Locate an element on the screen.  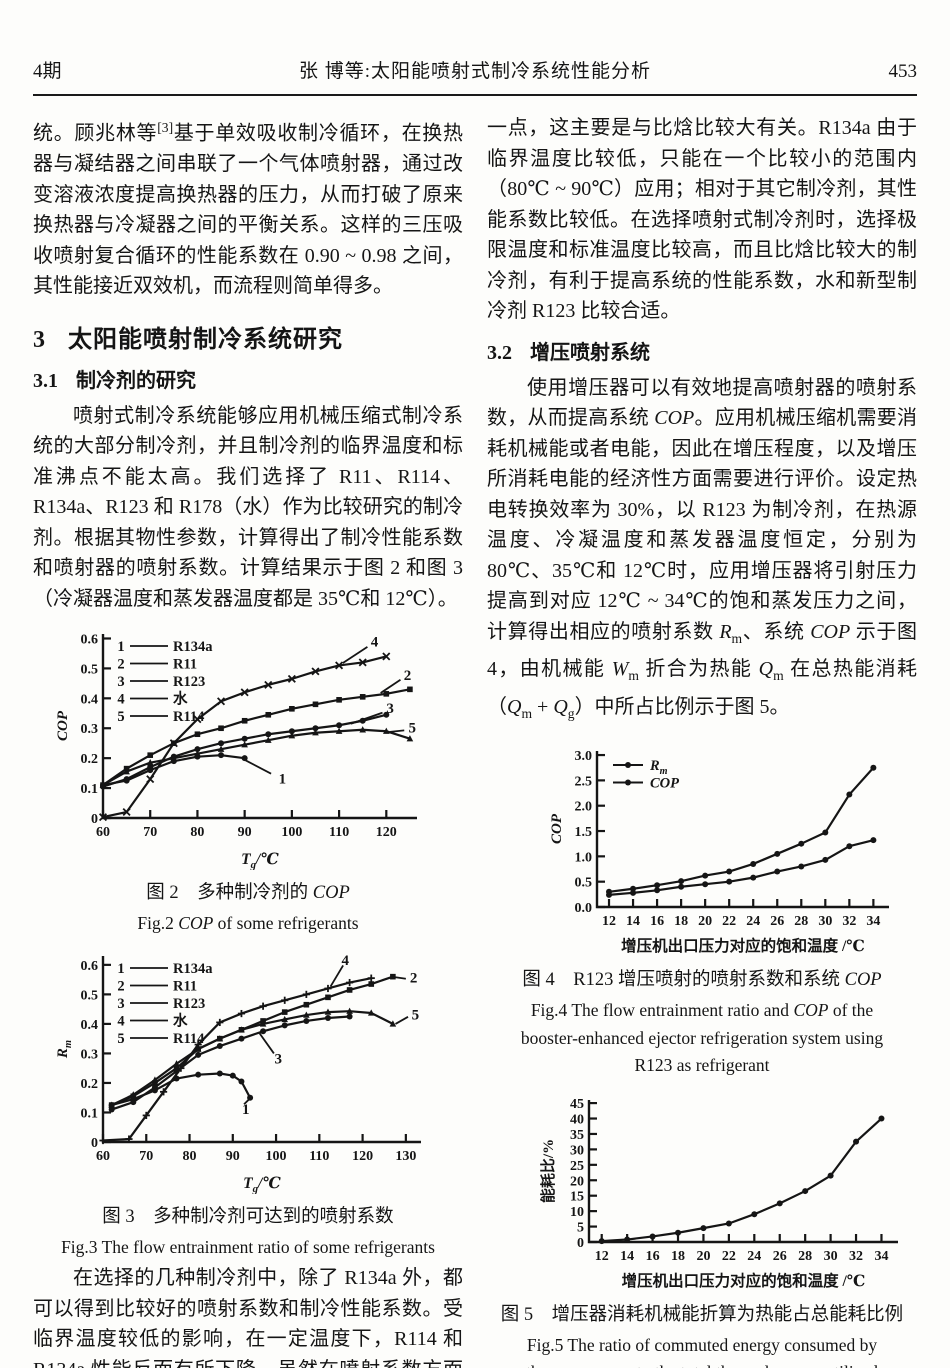
svg-text: 28 is located at coordinates (805, 1256).